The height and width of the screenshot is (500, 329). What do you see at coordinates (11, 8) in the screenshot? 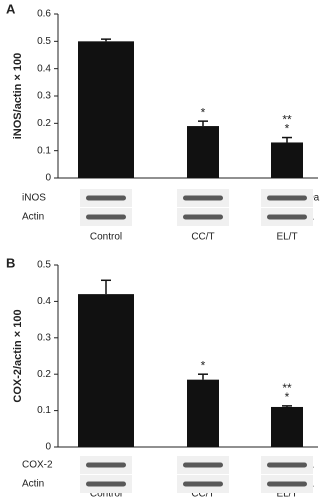
I see `panel-label: A` at bounding box center [11, 8].